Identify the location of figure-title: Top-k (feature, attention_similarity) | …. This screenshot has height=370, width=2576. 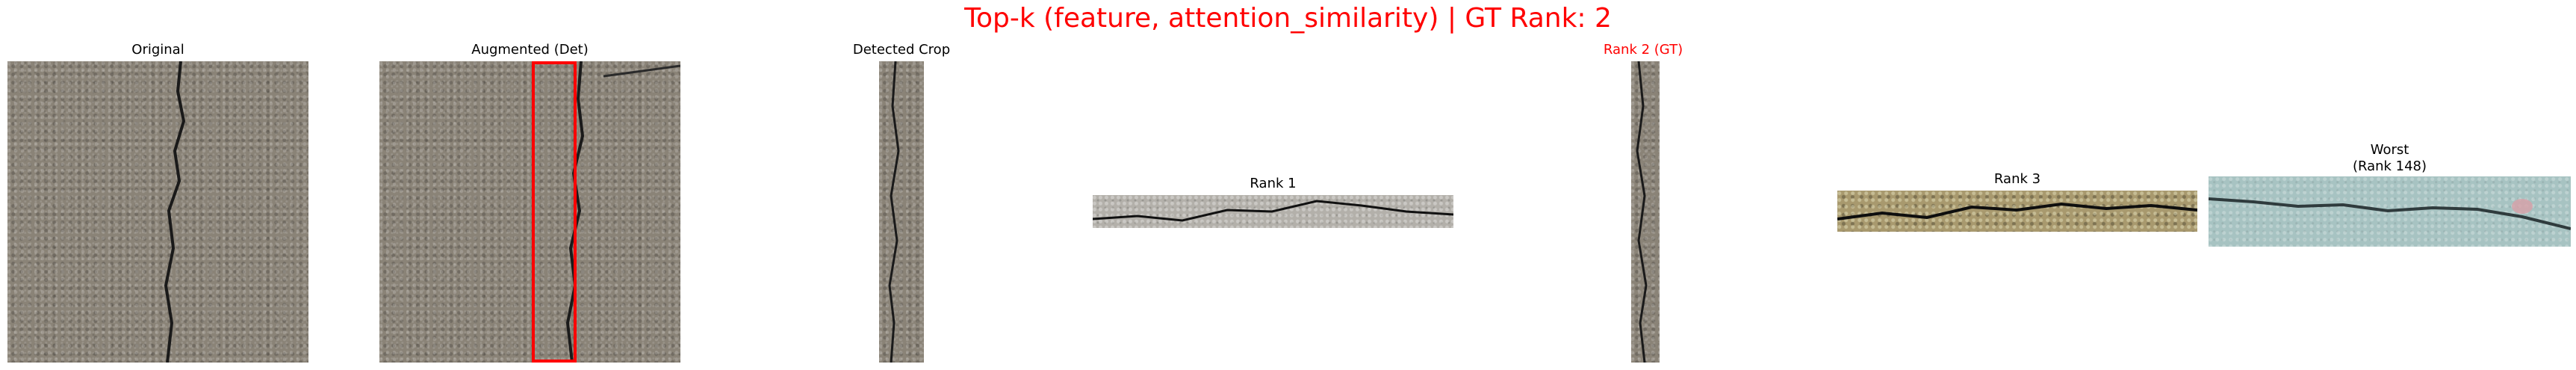
(1288, 19).